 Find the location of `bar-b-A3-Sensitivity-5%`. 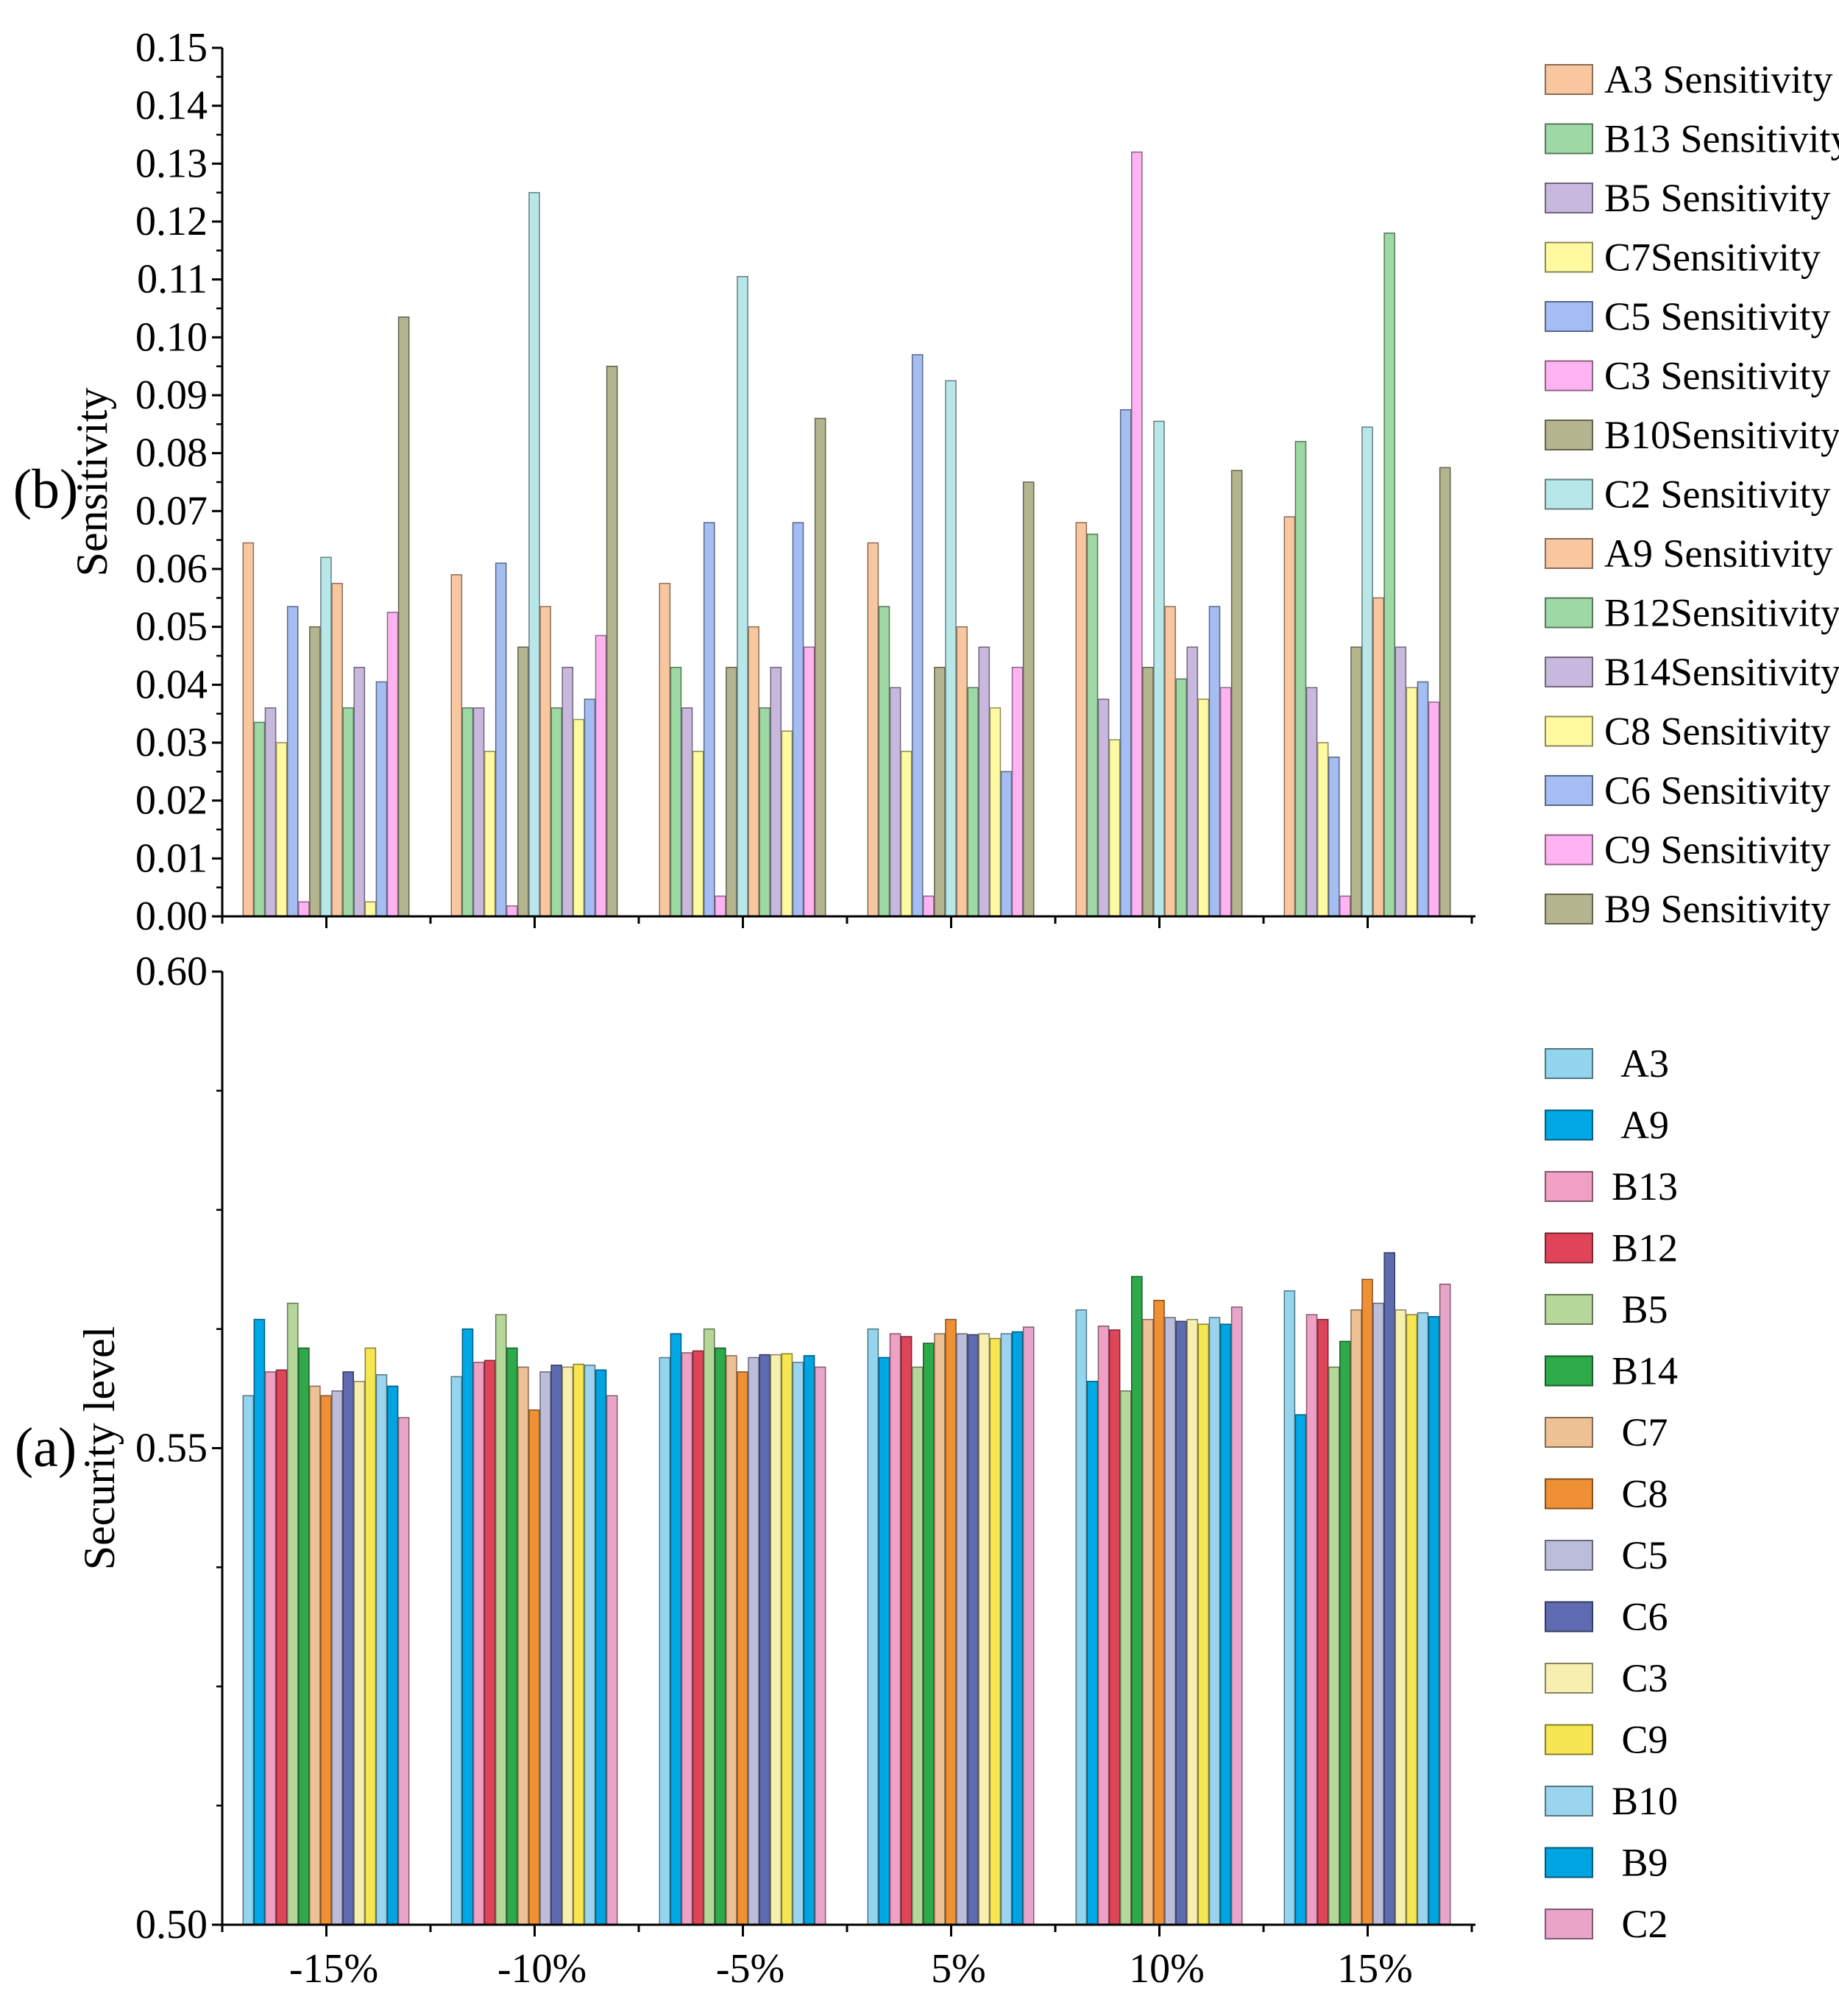

bar-b-A3-Sensitivity-5% is located at coordinates (873, 729).